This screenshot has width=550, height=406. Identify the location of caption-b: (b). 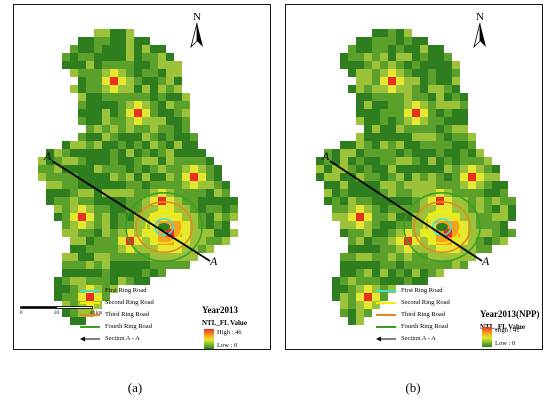
(413, 387).